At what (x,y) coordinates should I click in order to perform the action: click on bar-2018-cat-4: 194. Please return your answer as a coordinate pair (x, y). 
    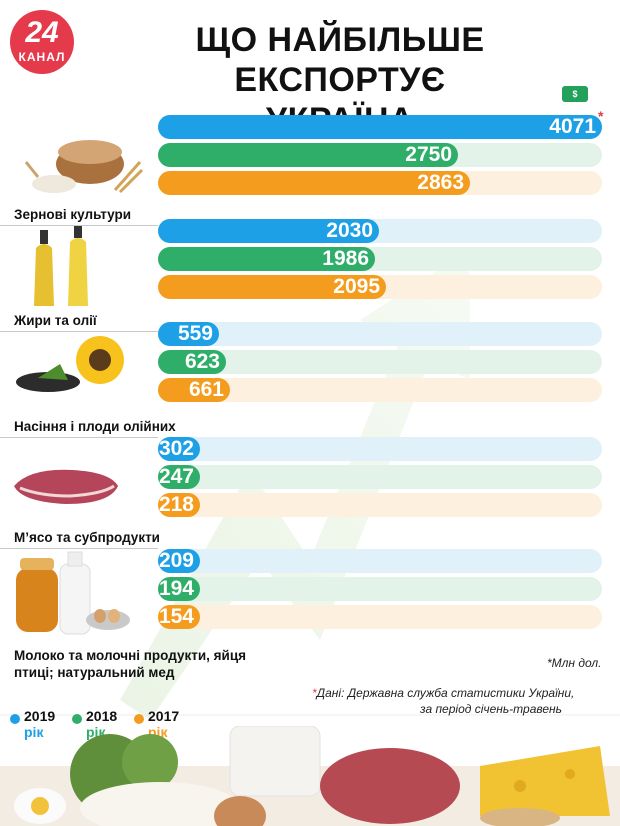
    Looking at the image, I should click on (179, 589).